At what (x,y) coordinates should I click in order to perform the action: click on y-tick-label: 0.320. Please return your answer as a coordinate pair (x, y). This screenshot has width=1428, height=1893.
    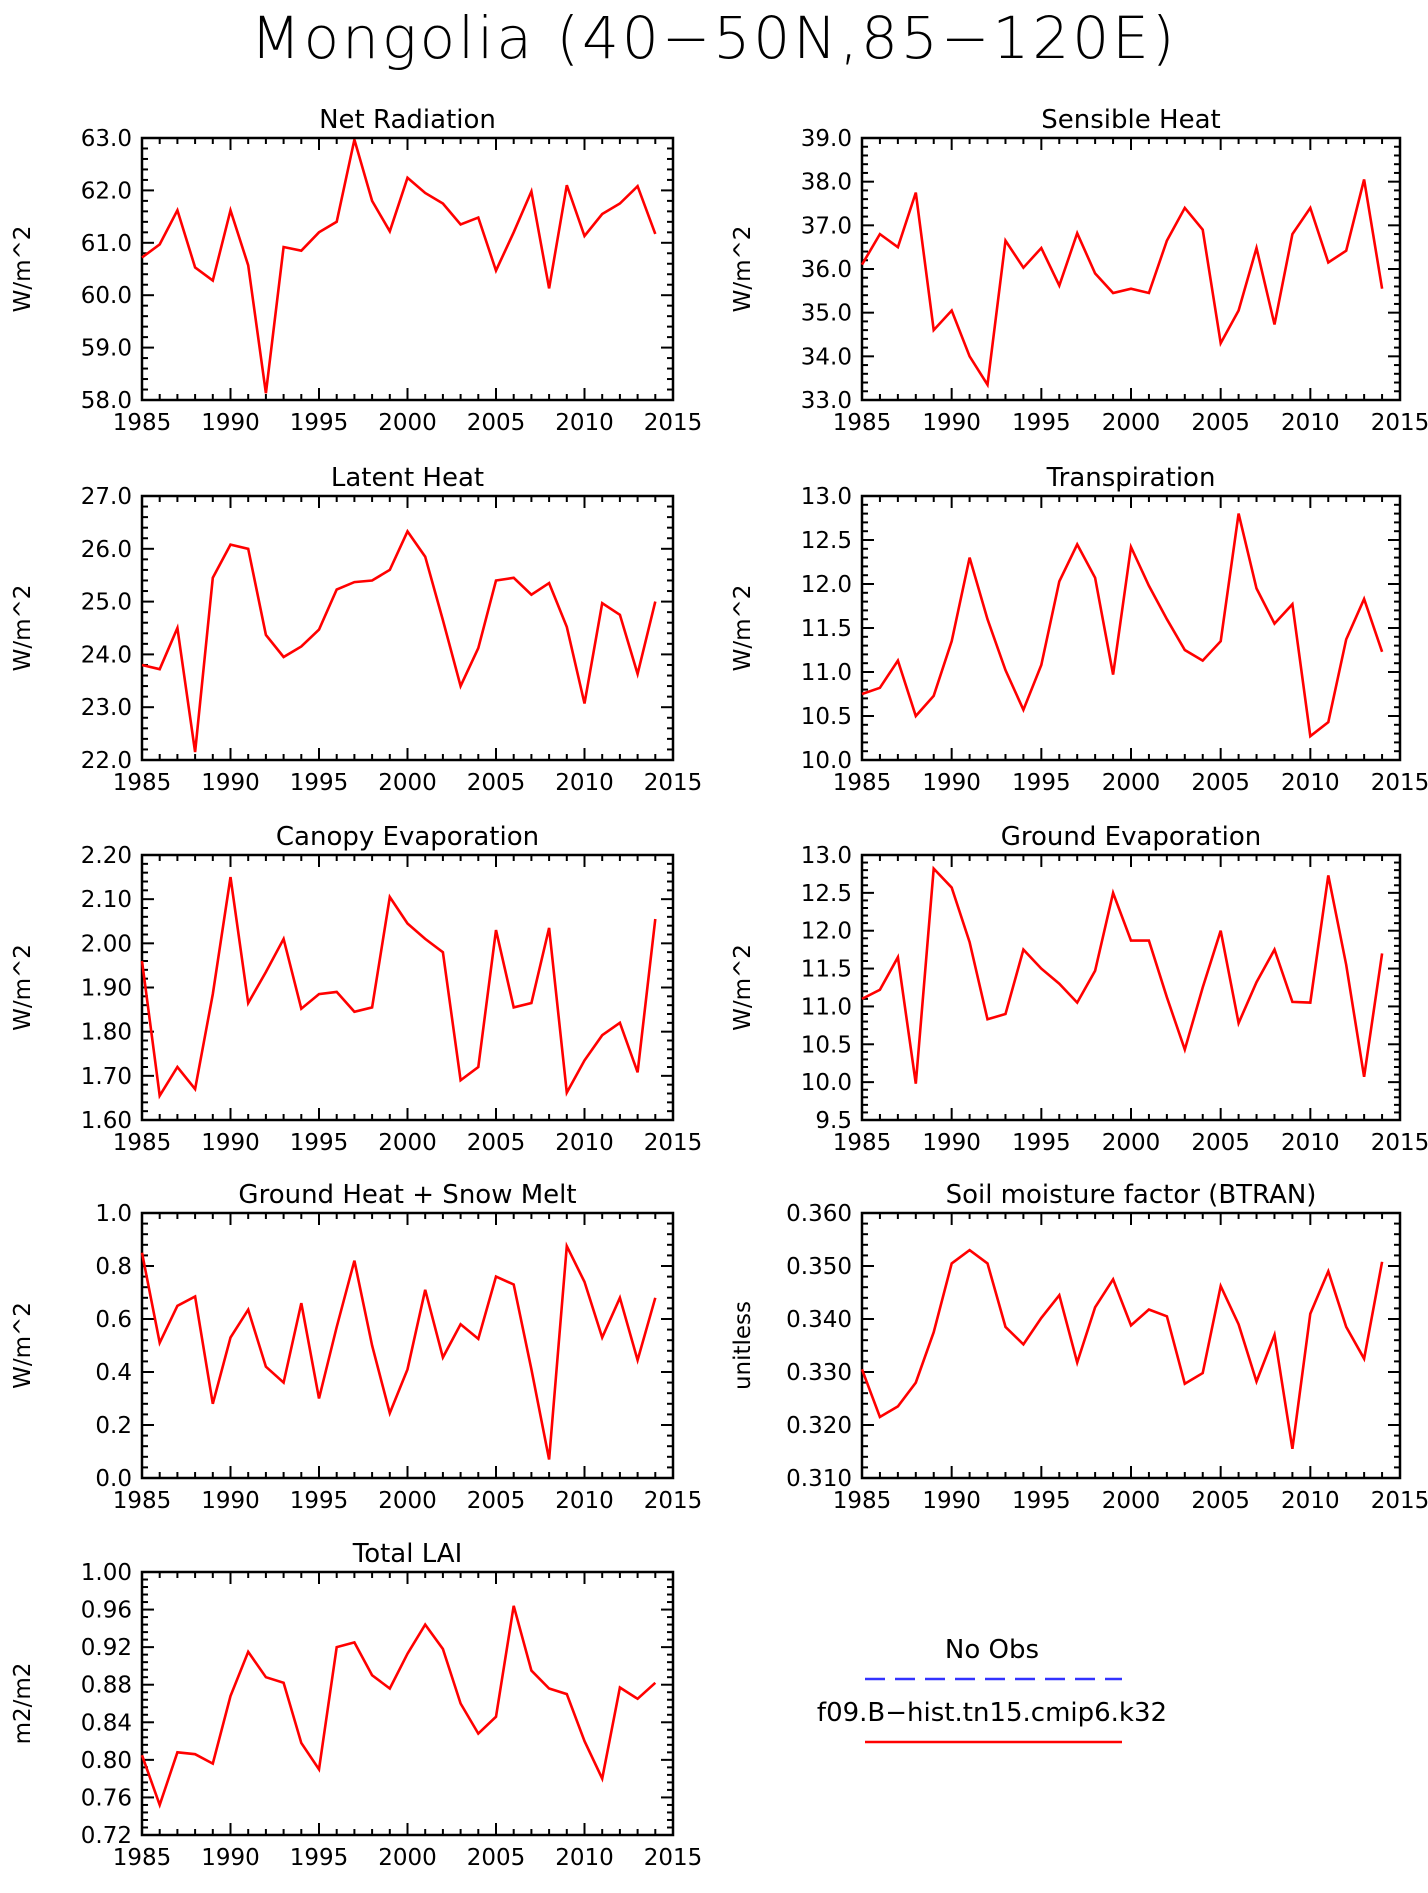
    Looking at the image, I should click on (819, 1426).